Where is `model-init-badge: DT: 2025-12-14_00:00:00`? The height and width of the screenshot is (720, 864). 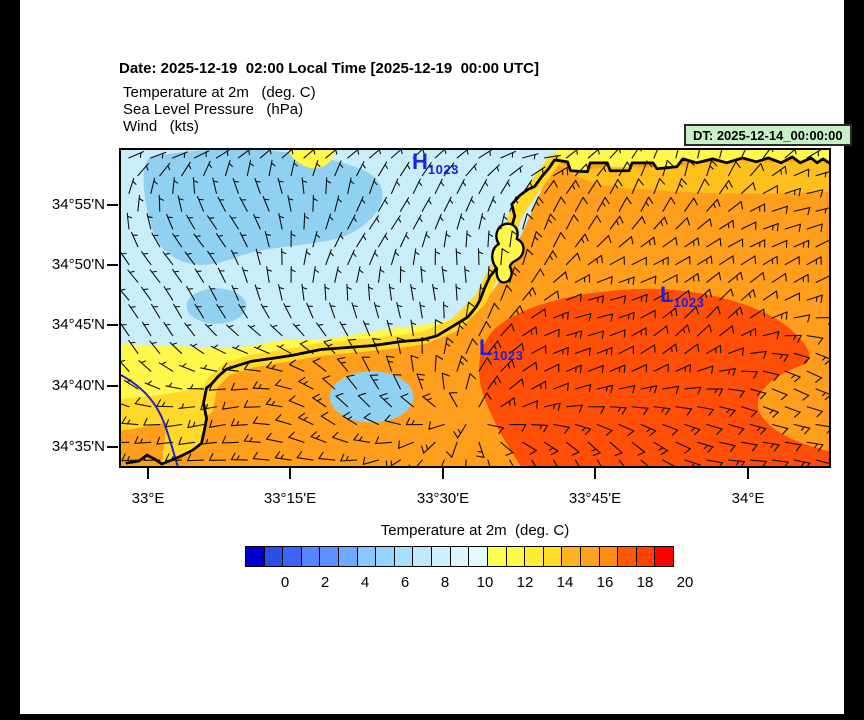
model-init-badge: DT: 2025-12-14_00:00:00 is located at coordinates (768, 135).